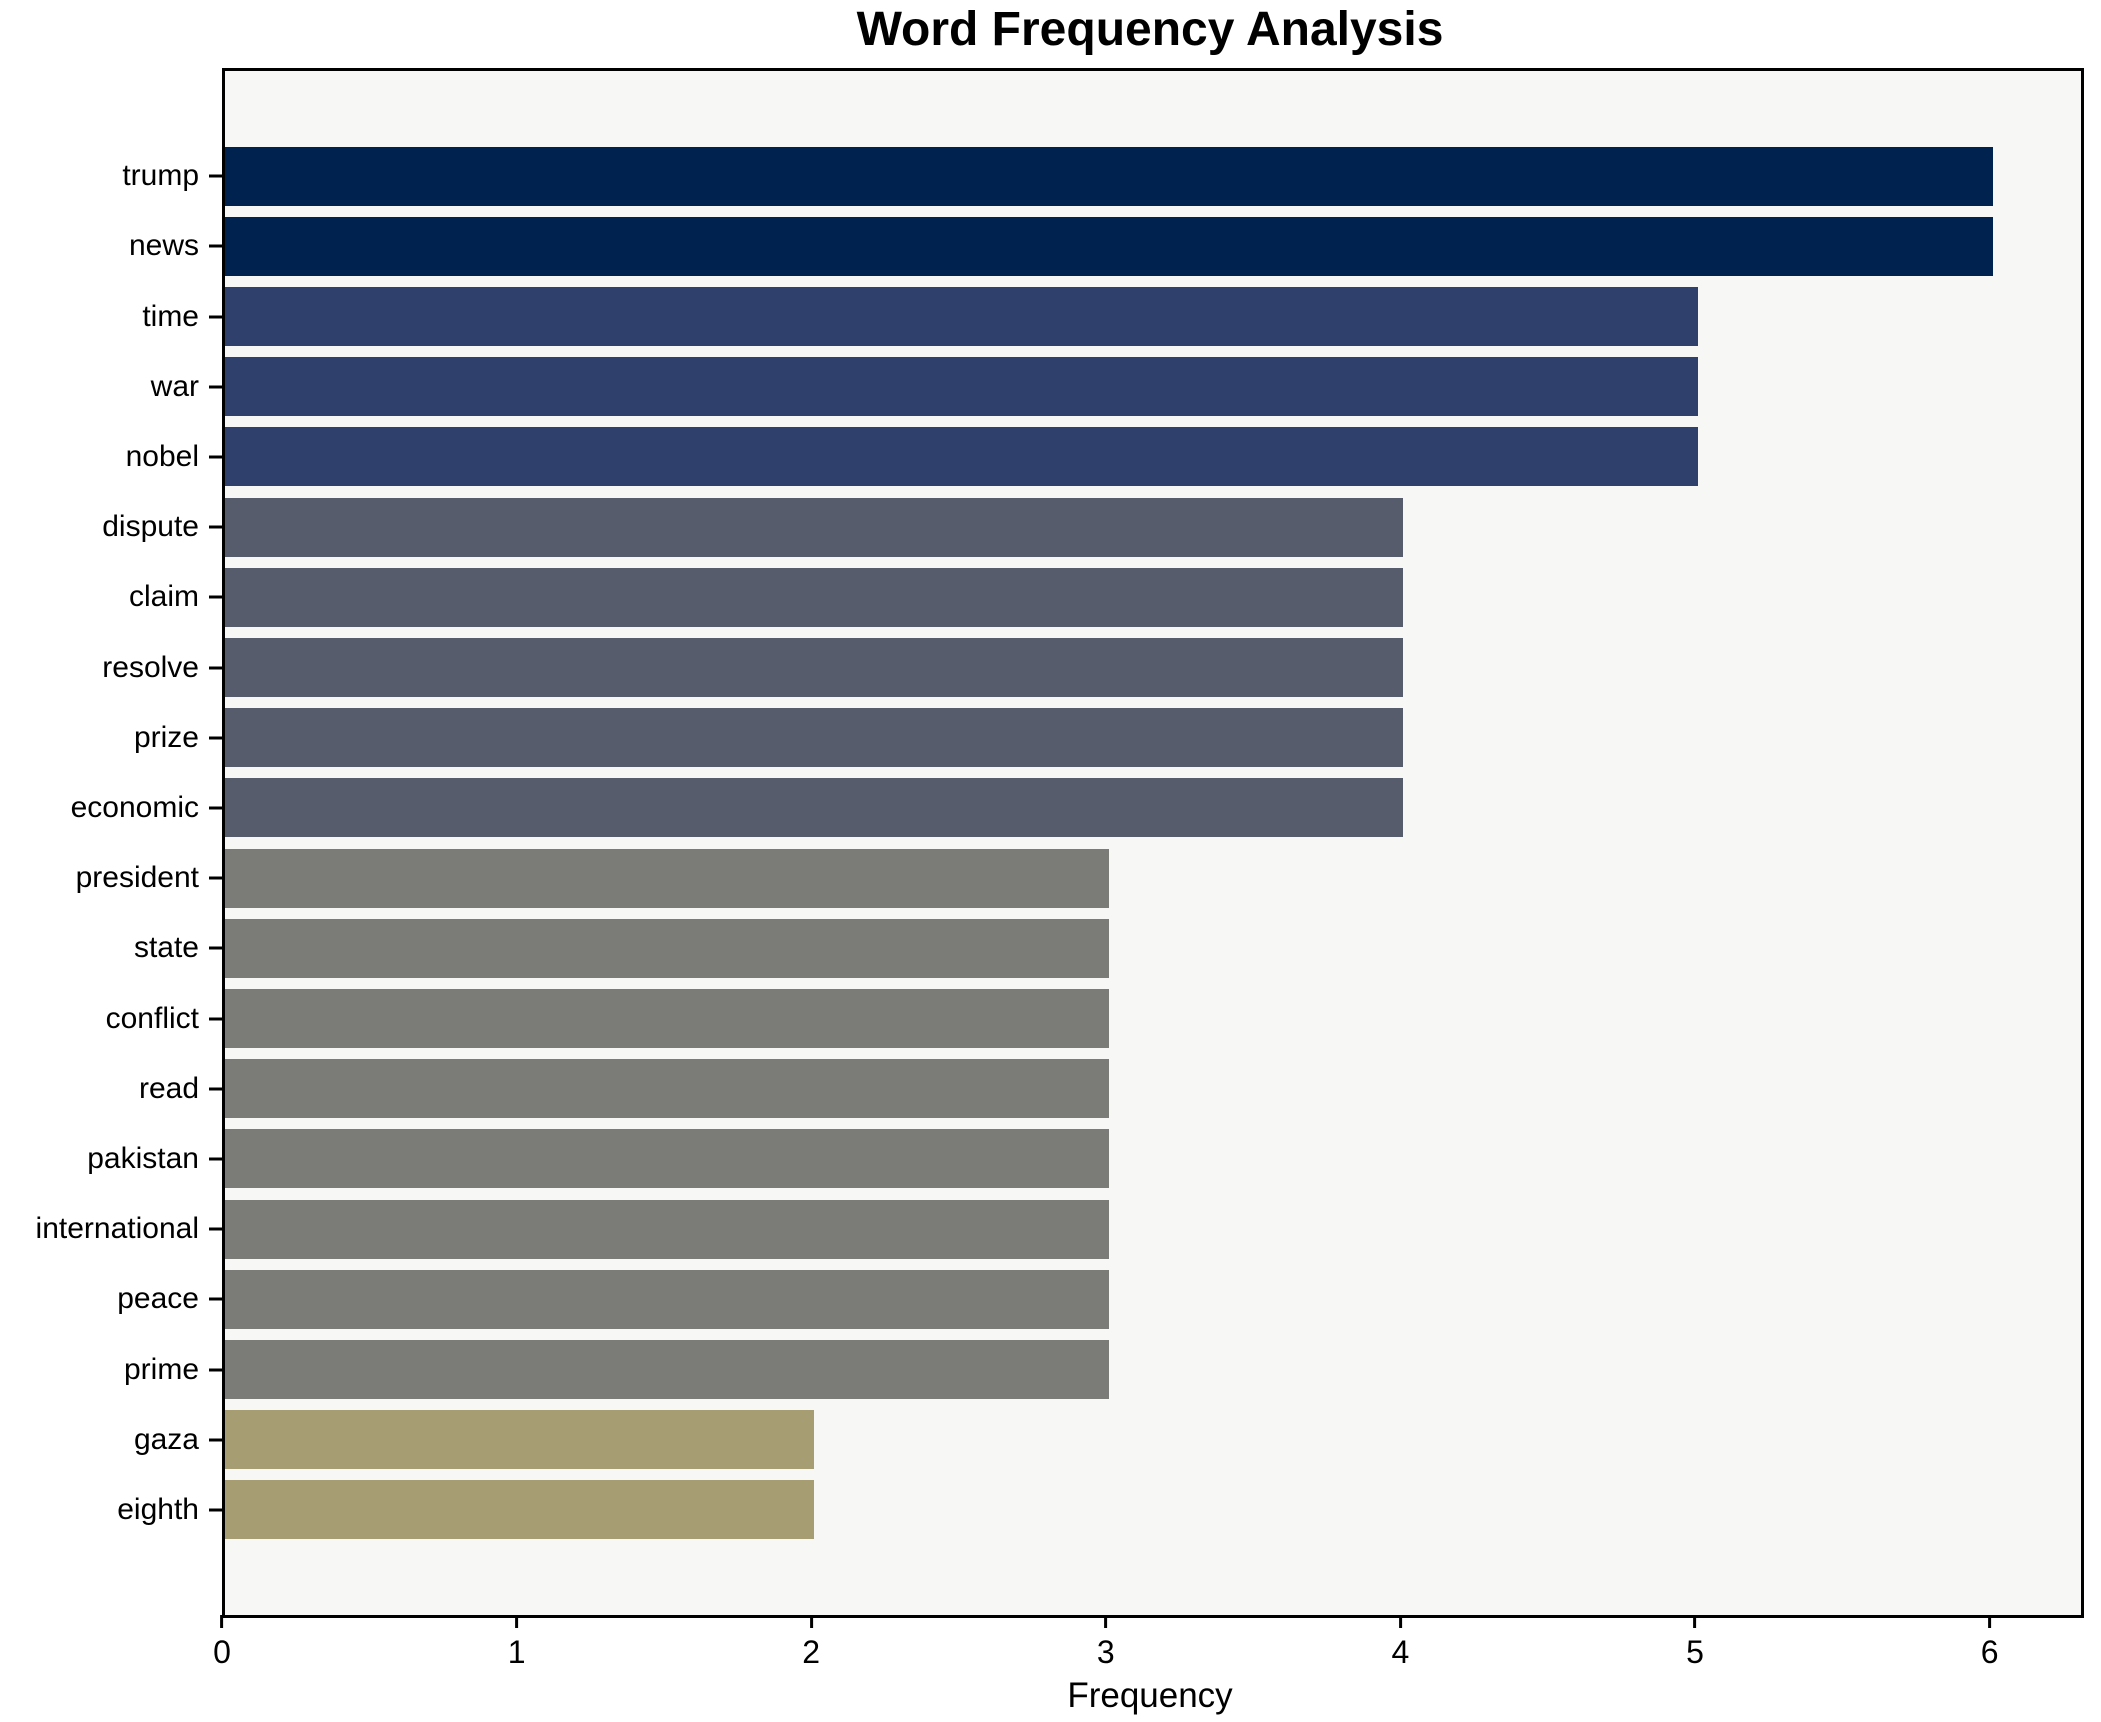 The image size is (2101, 1722). What do you see at coordinates (1150, 29) in the screenshot?
I see `chart-title: Word Frequency Analysis` at bounding box center [1150, 29].